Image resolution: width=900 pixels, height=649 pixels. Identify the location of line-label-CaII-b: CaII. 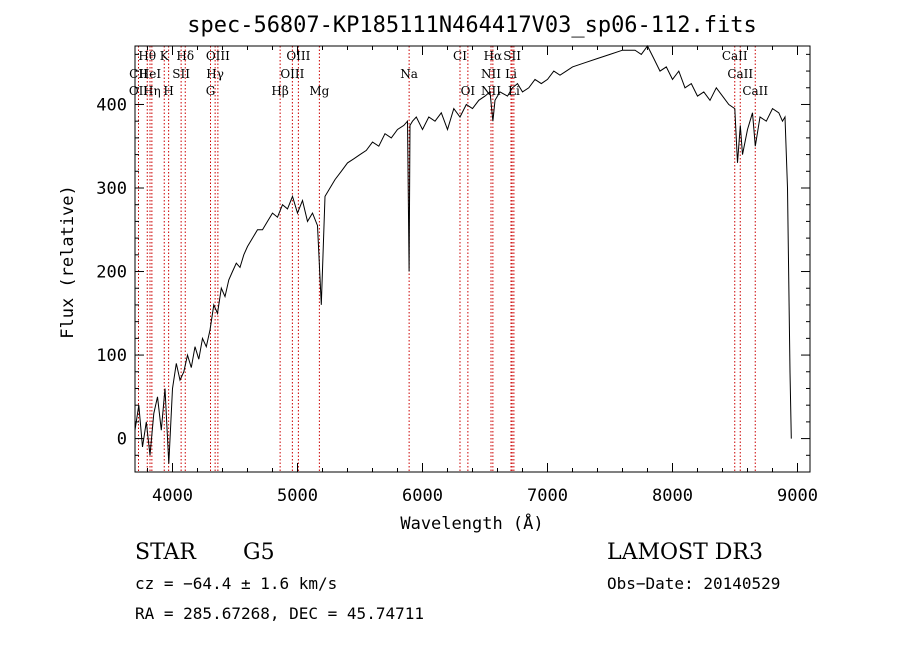
(740, 74).